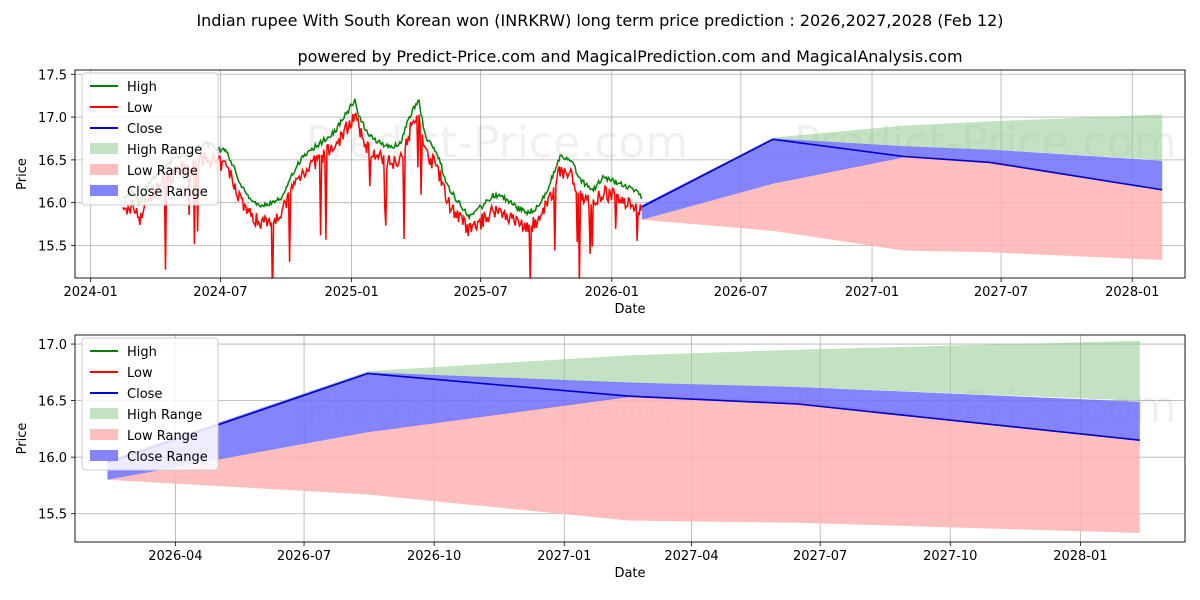 The image size is (1200, 600). Describe the element at coordinates (175, 556) in the screenshot. I see `x-tick-label: 2026-04` at that location.